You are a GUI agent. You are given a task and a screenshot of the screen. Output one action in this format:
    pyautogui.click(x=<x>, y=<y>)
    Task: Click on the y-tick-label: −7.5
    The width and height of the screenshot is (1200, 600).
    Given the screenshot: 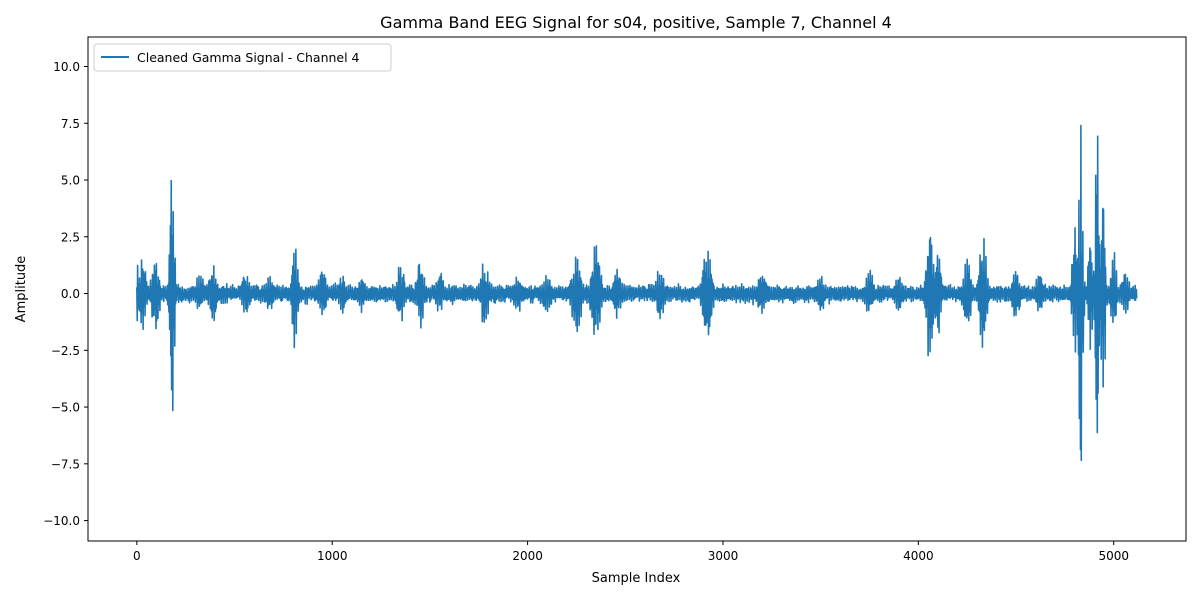 What is the action you would take?
    pyautogui.click(x=65, y=464)
    